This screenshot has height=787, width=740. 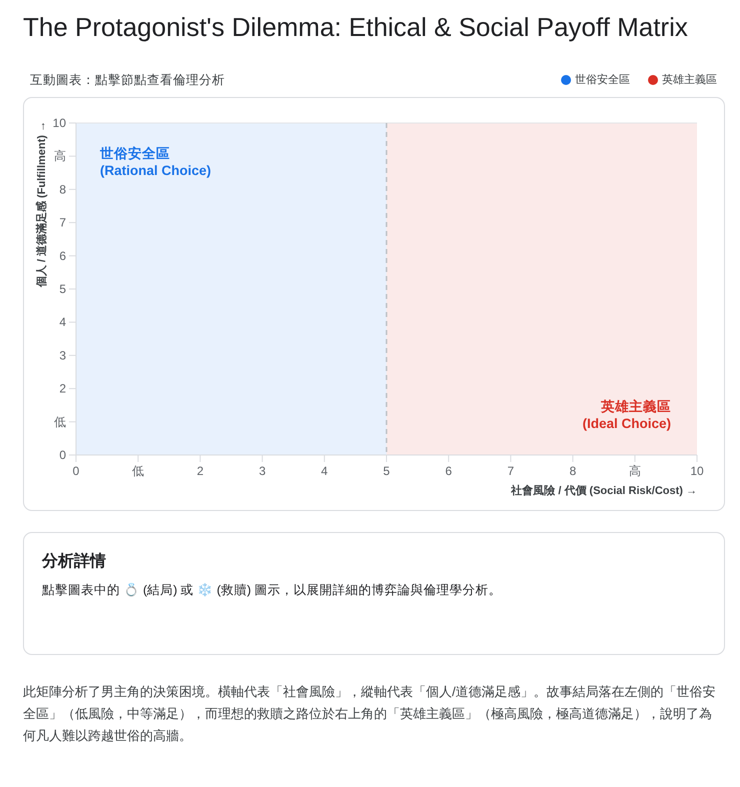 What do you see at coordinates (76, 471) in the screenshot?
I see `x-tick-label: 0` at bounding box center [76, 471].